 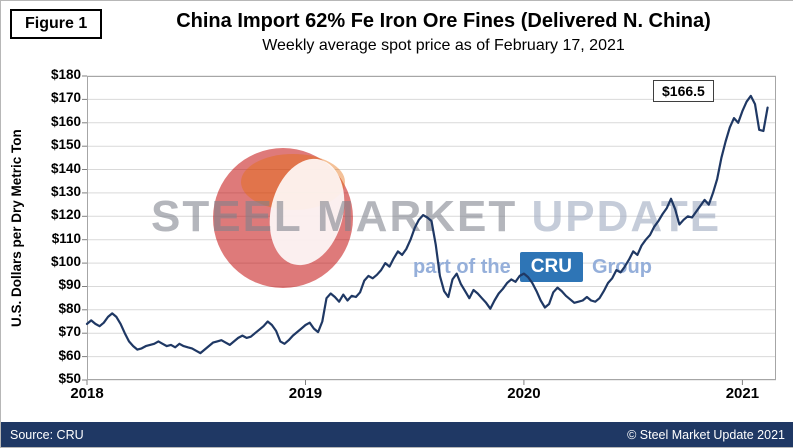 What do you see at coordinates (227, 216) in the screenshot?
I see `watermark-steel: STEEL` at bounding box center [227, 216].